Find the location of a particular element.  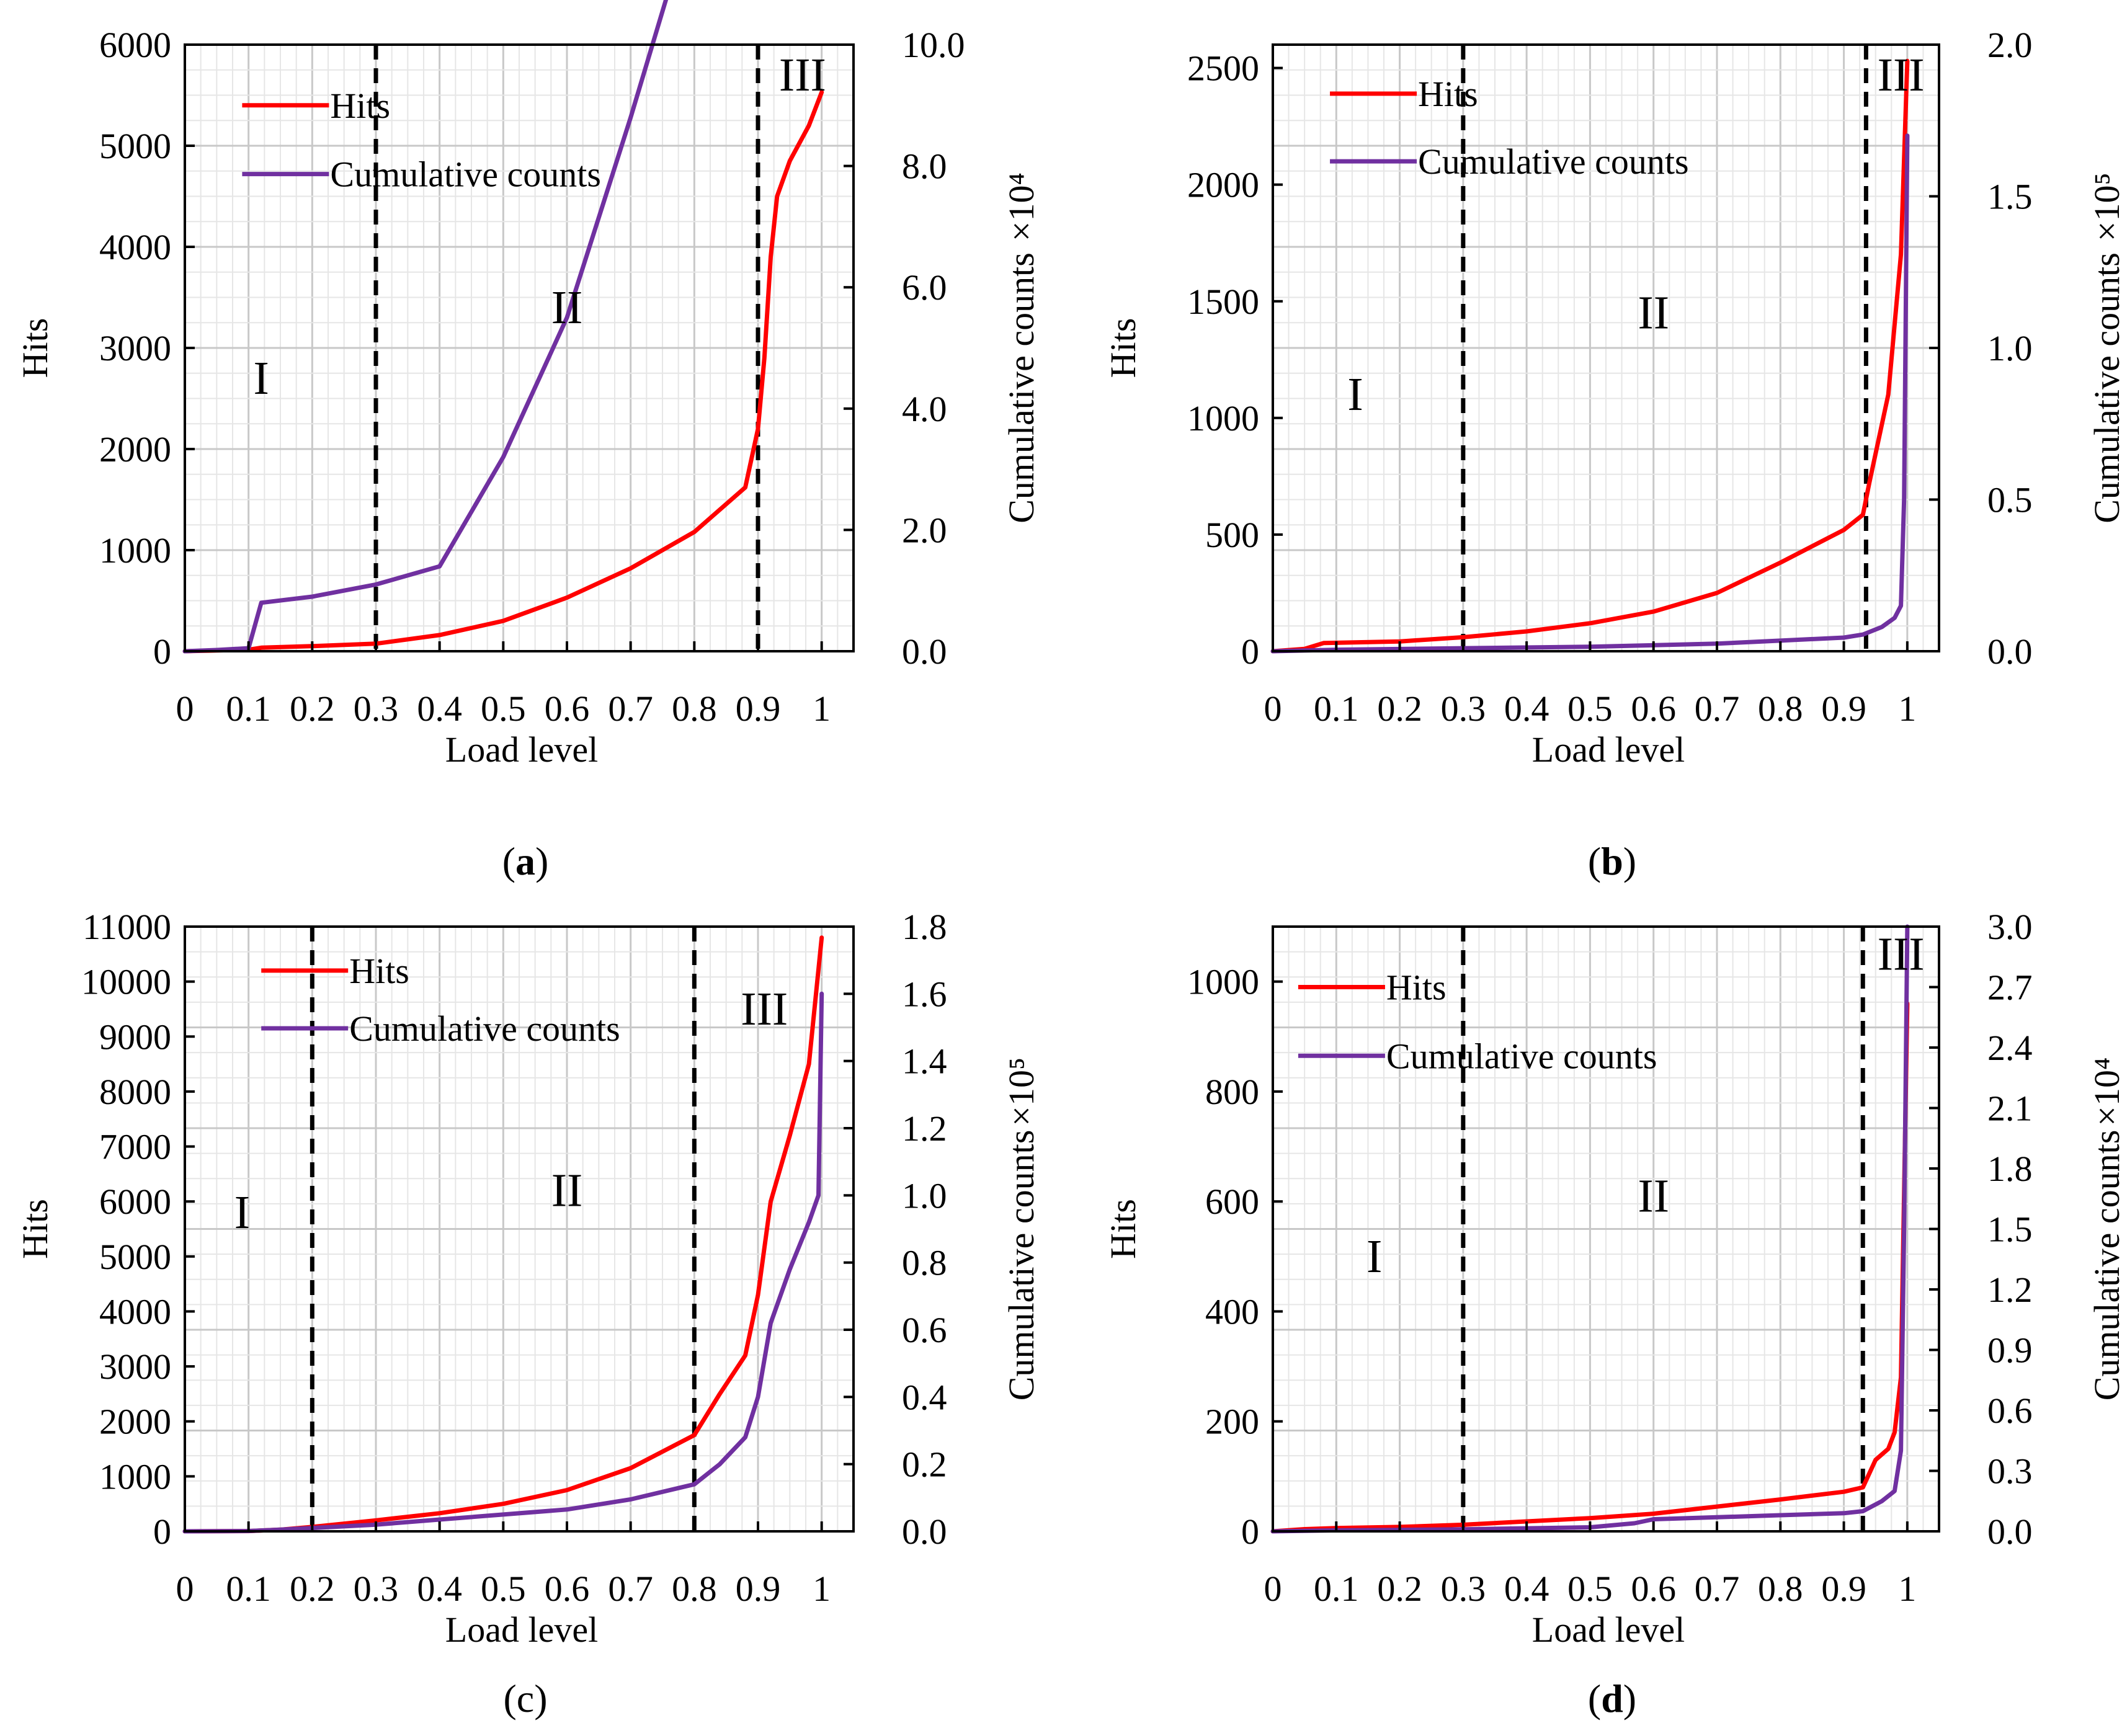

y2-axis-multiplier: ×10⁵ is located at coordinates (1021, 1091).